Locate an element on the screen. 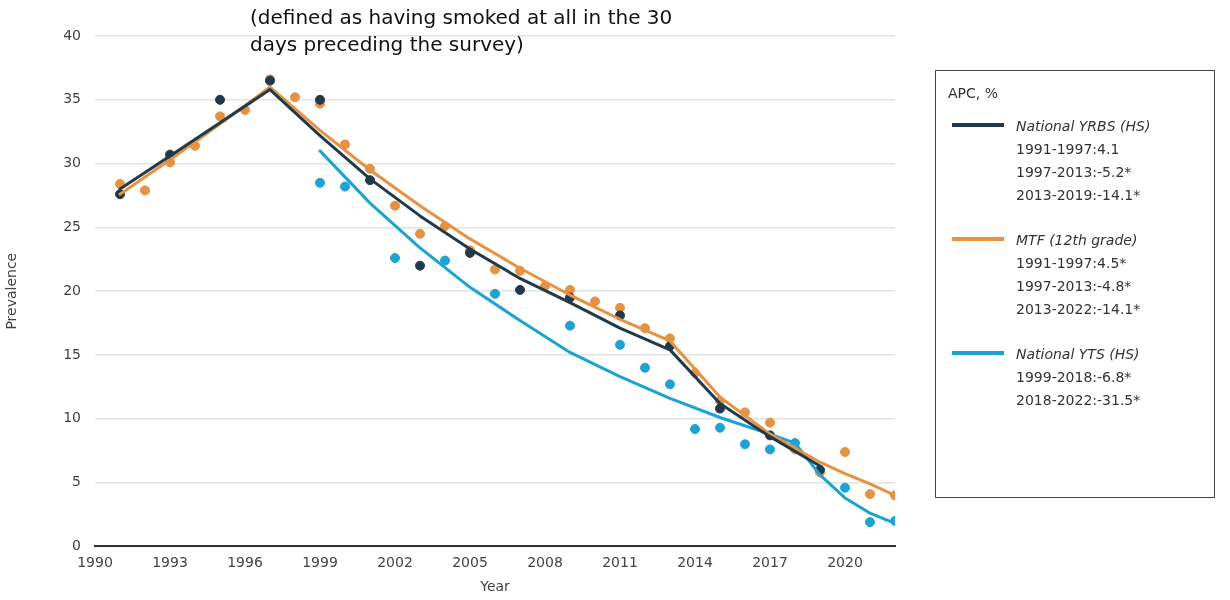 This screenshot has height=600, width=1230. x-tick-label: 2014 is located at coordinates (695, 562).